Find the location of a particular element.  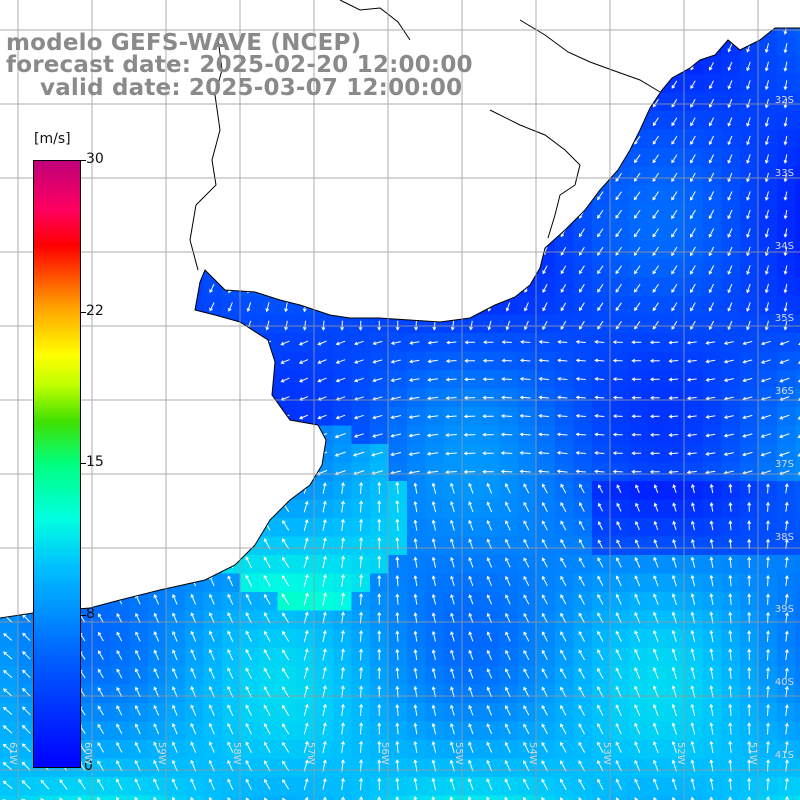

lon-label: 53W is located at coordinates (606, 753).